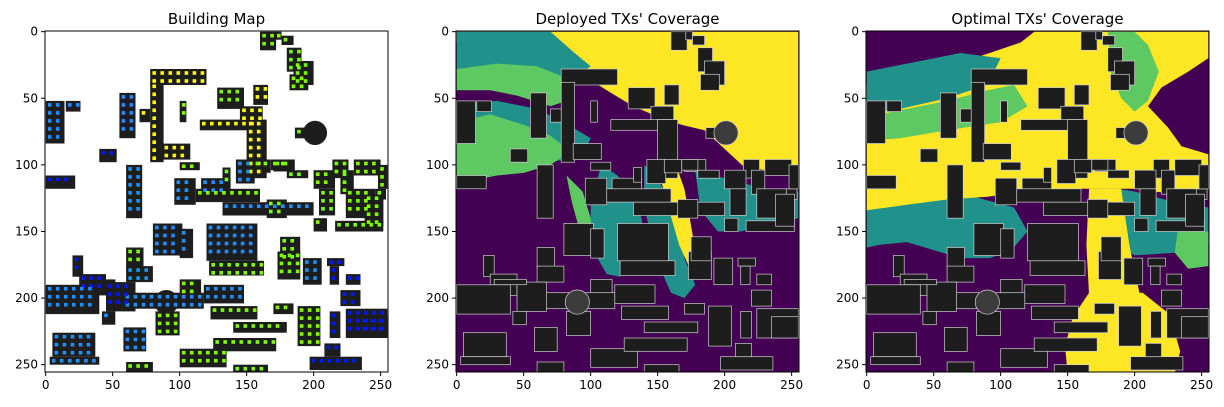 This screenshot has width=1224, height=407. What do you see at coordinates (933, 82) in the screenshot?
I see `coverage-zone-medium-low` at bounding box center [933, 82].